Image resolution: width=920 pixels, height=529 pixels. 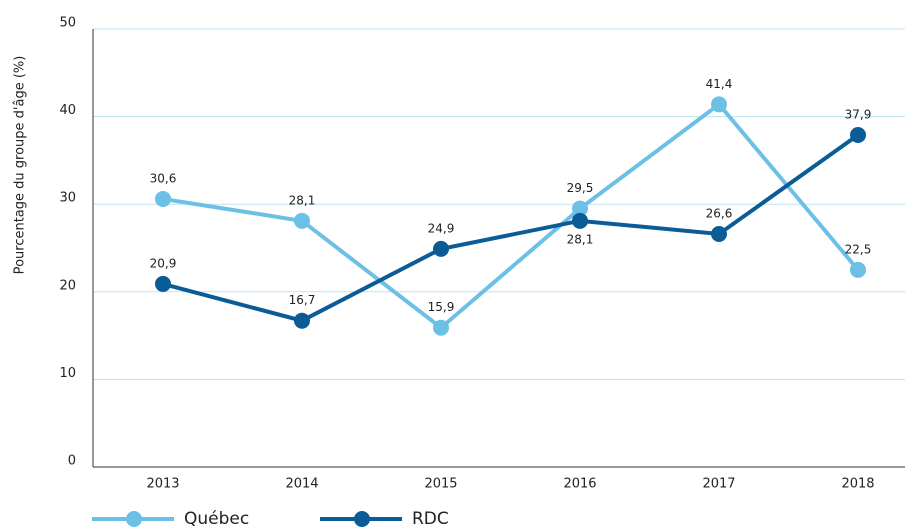 I want to click on y-tick-label: 0, so click(x=72, y=461).